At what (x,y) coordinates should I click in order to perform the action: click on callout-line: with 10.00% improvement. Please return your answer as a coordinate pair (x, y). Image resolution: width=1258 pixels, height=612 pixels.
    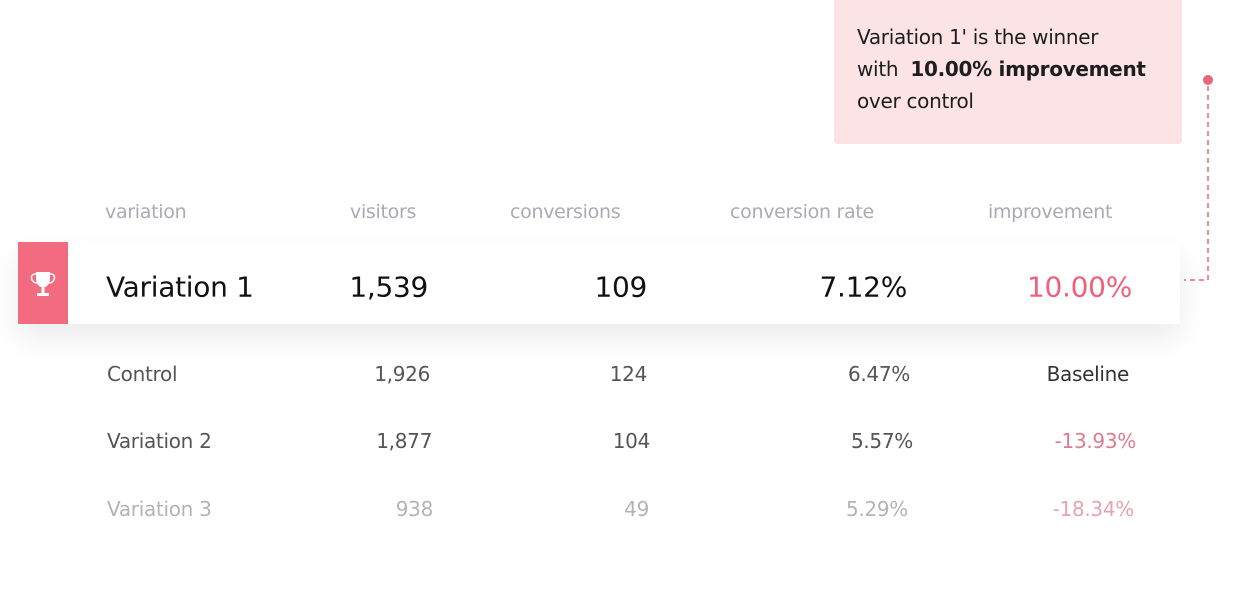
    Looking at the image, I should click on (1001, 69).